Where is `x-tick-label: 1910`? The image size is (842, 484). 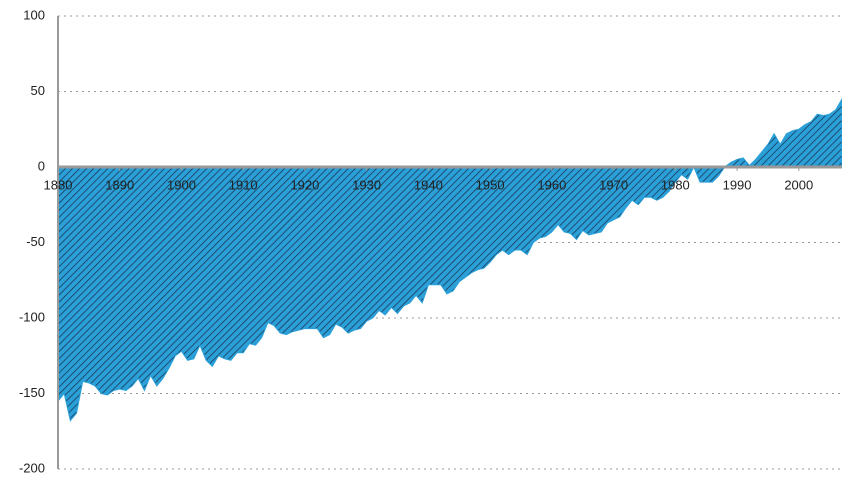
x-tick-label: 1910 is located at coordinates (243, 184).